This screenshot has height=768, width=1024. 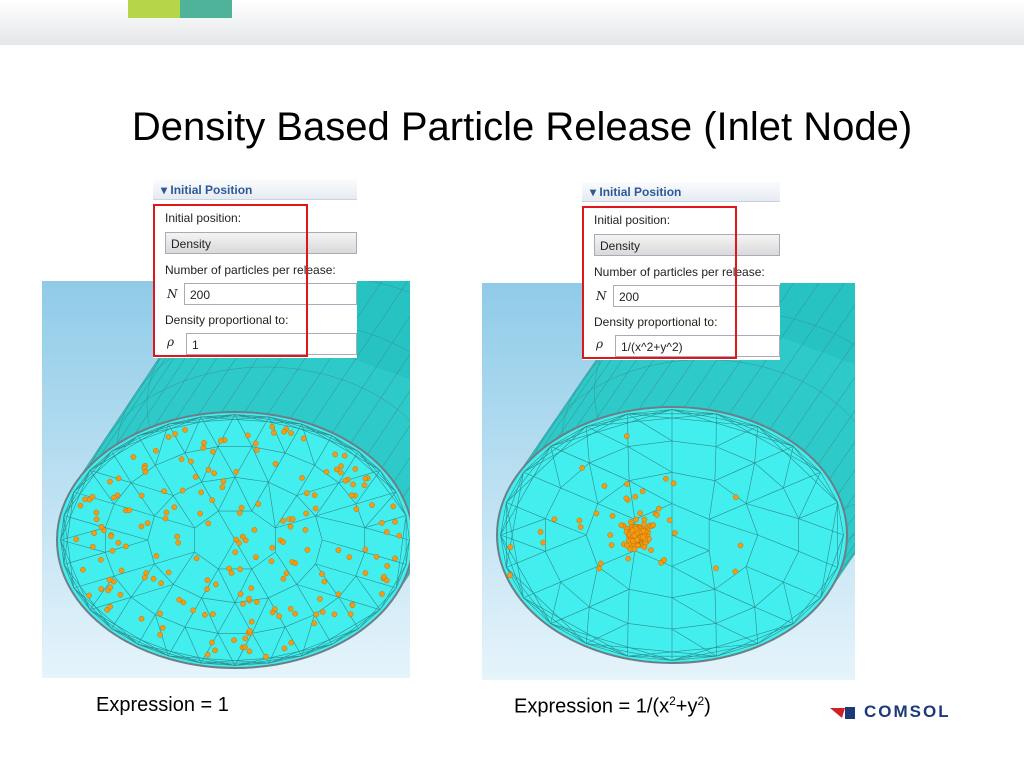 What do you see at coordinates (592, 706) in the screenshot?
I see `caption-text: Expression = 1/(x` at bounding box center [592, 706].